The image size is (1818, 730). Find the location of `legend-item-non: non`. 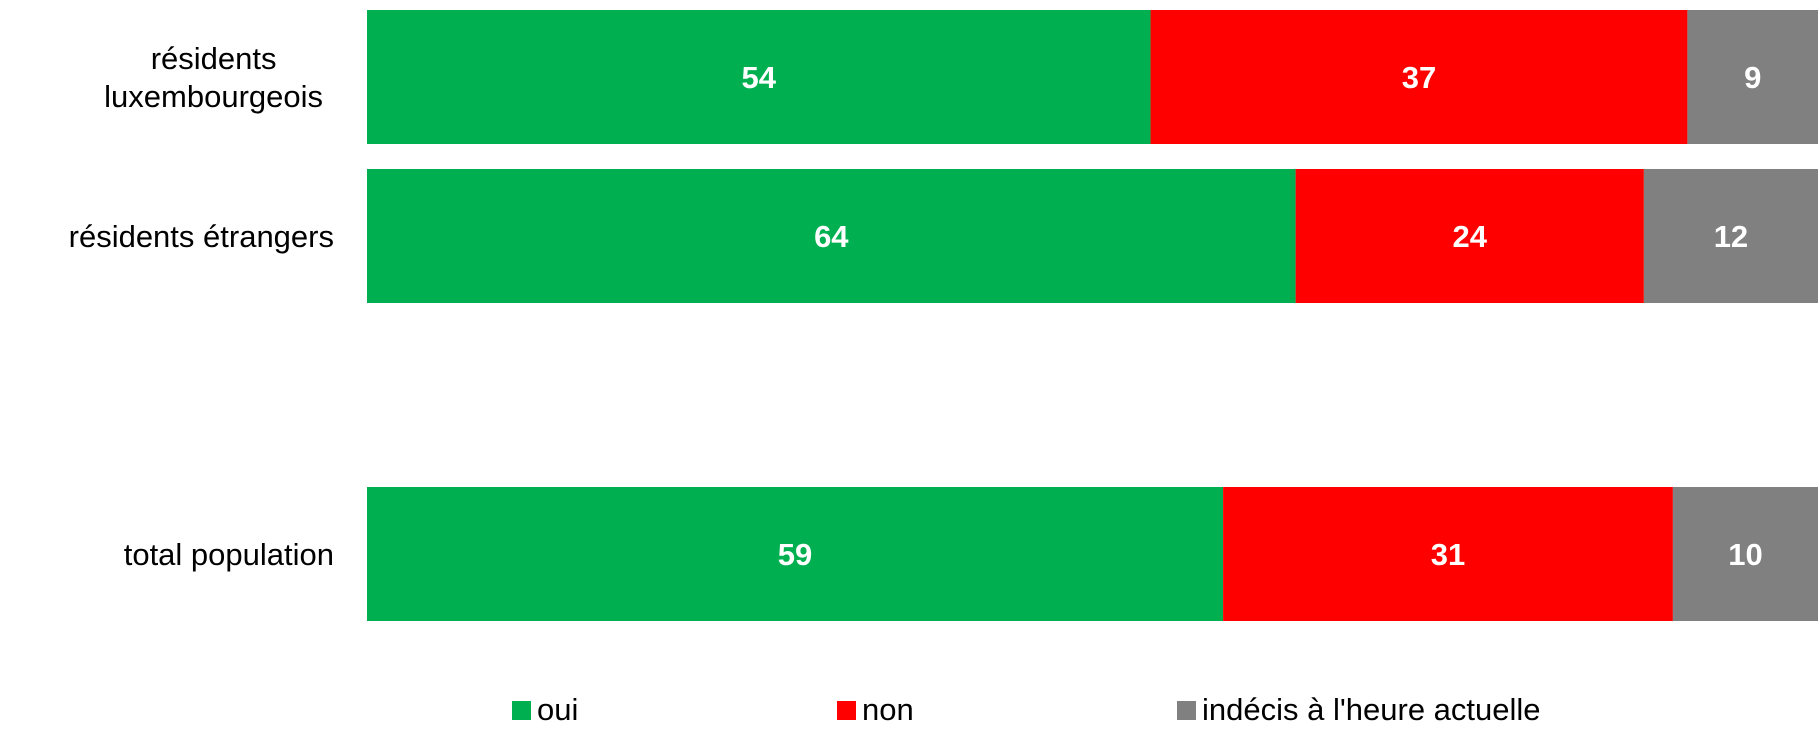

legend-item-non: non is located at coordinates (875, 710).